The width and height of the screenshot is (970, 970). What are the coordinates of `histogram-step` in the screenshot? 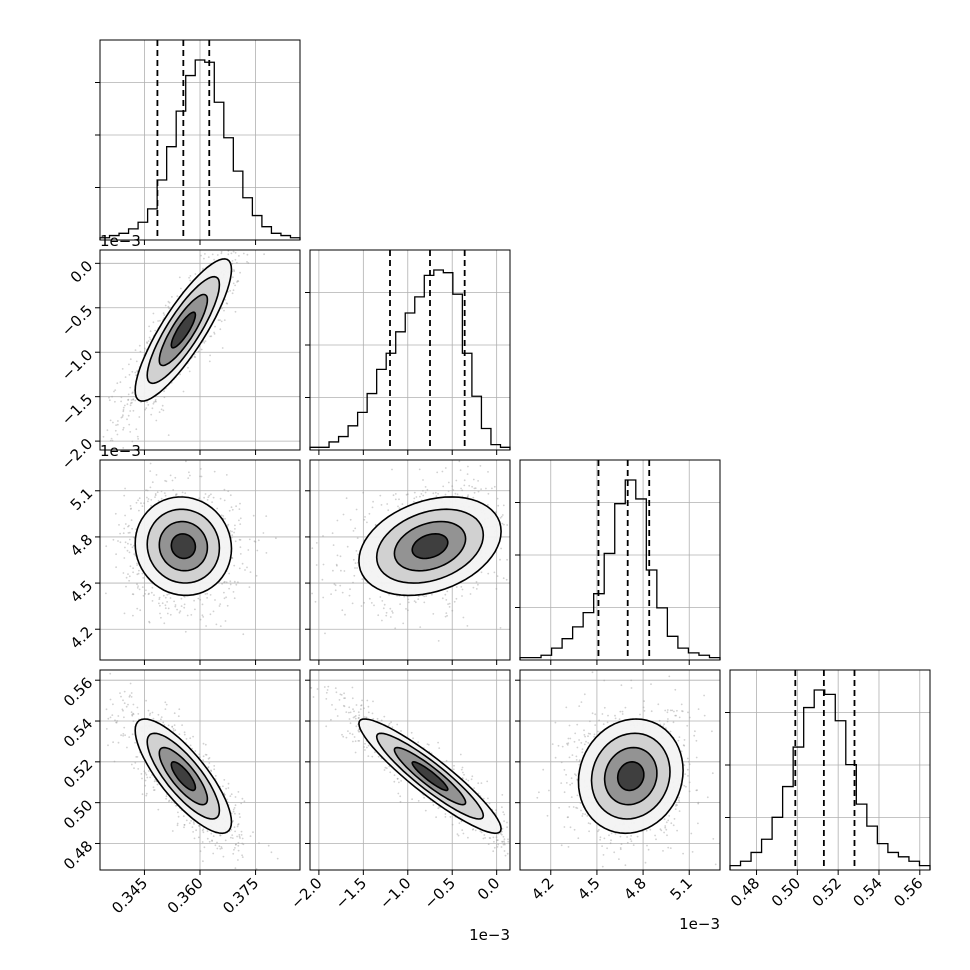 It's located at (200, 149).